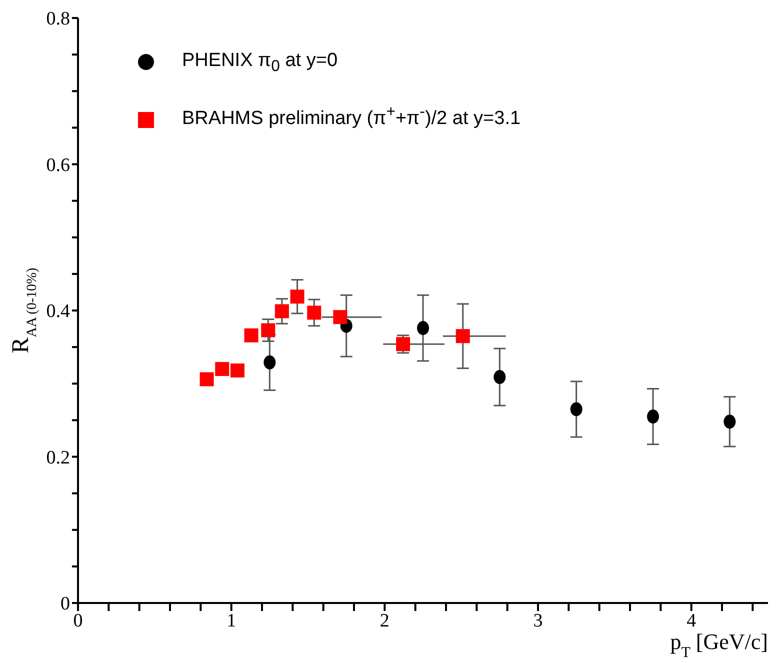 The height and width of the screenshot is (663, 780). I want to click on x-tick-label: 3, so click(538, 621).